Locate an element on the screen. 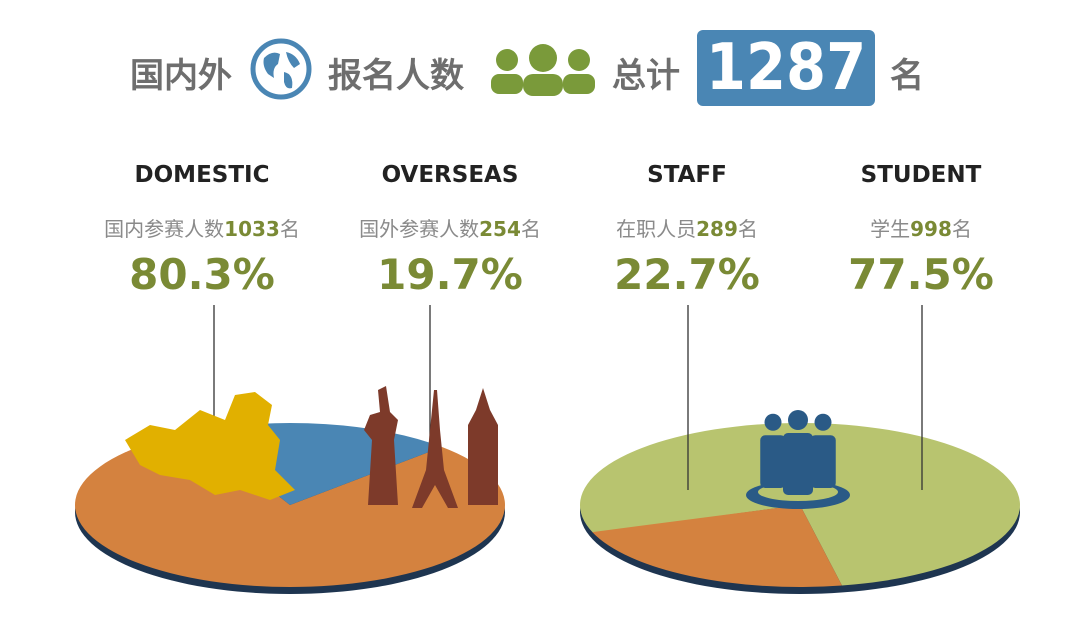 The width and height of the screenshot is (1080, 617). header-prefix: 国内外 is located at coordinates (181, 76).